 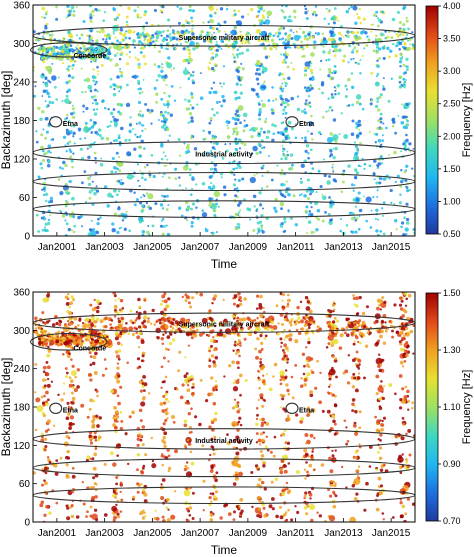 What do you see at coordinates (452, 136) in the screenshot?
I see `colorbar-tick-label: 2.00` at bounding box center [452, 136].